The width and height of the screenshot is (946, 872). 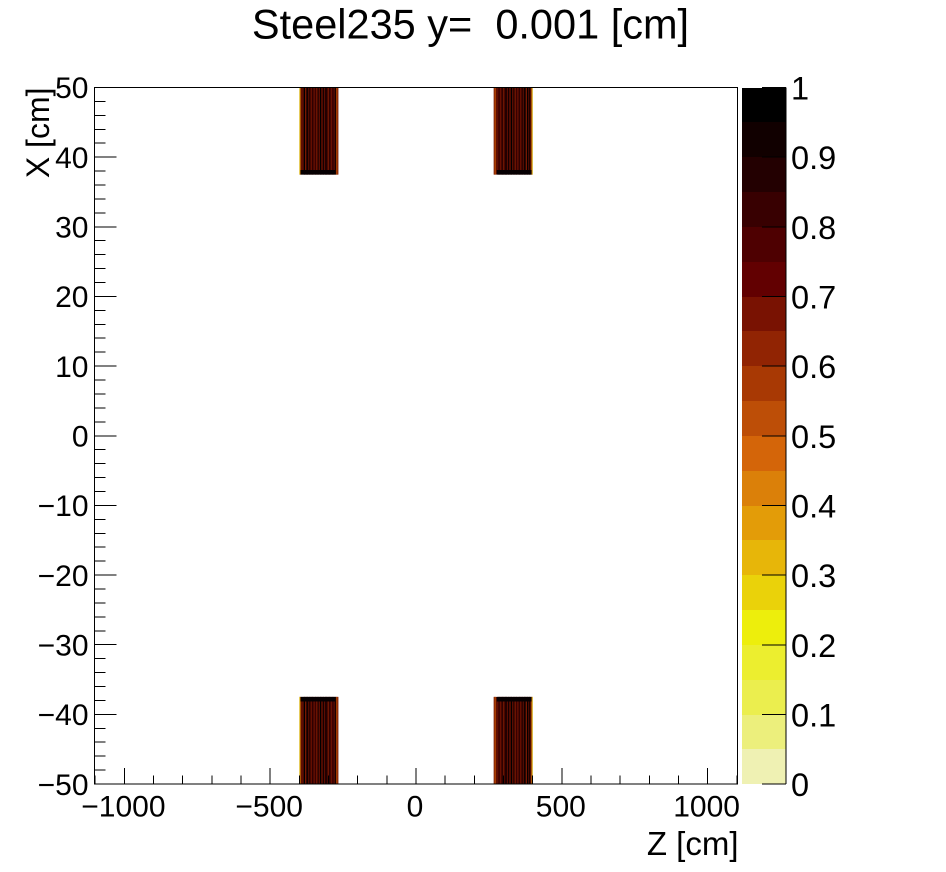 What do you see at coordinates (63, 646) in the screenshot?
I see `svg-text: −30` at bounding box center [63, 646].